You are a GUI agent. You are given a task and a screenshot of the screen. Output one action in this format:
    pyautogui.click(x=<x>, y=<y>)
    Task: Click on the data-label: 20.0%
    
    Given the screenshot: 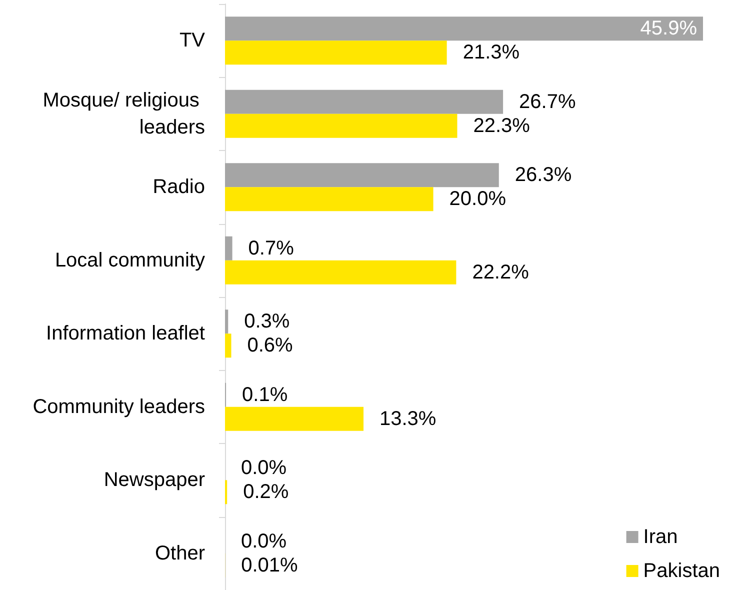 What is the action you would take?
    pyautogui.click(x=477, y=199)
    